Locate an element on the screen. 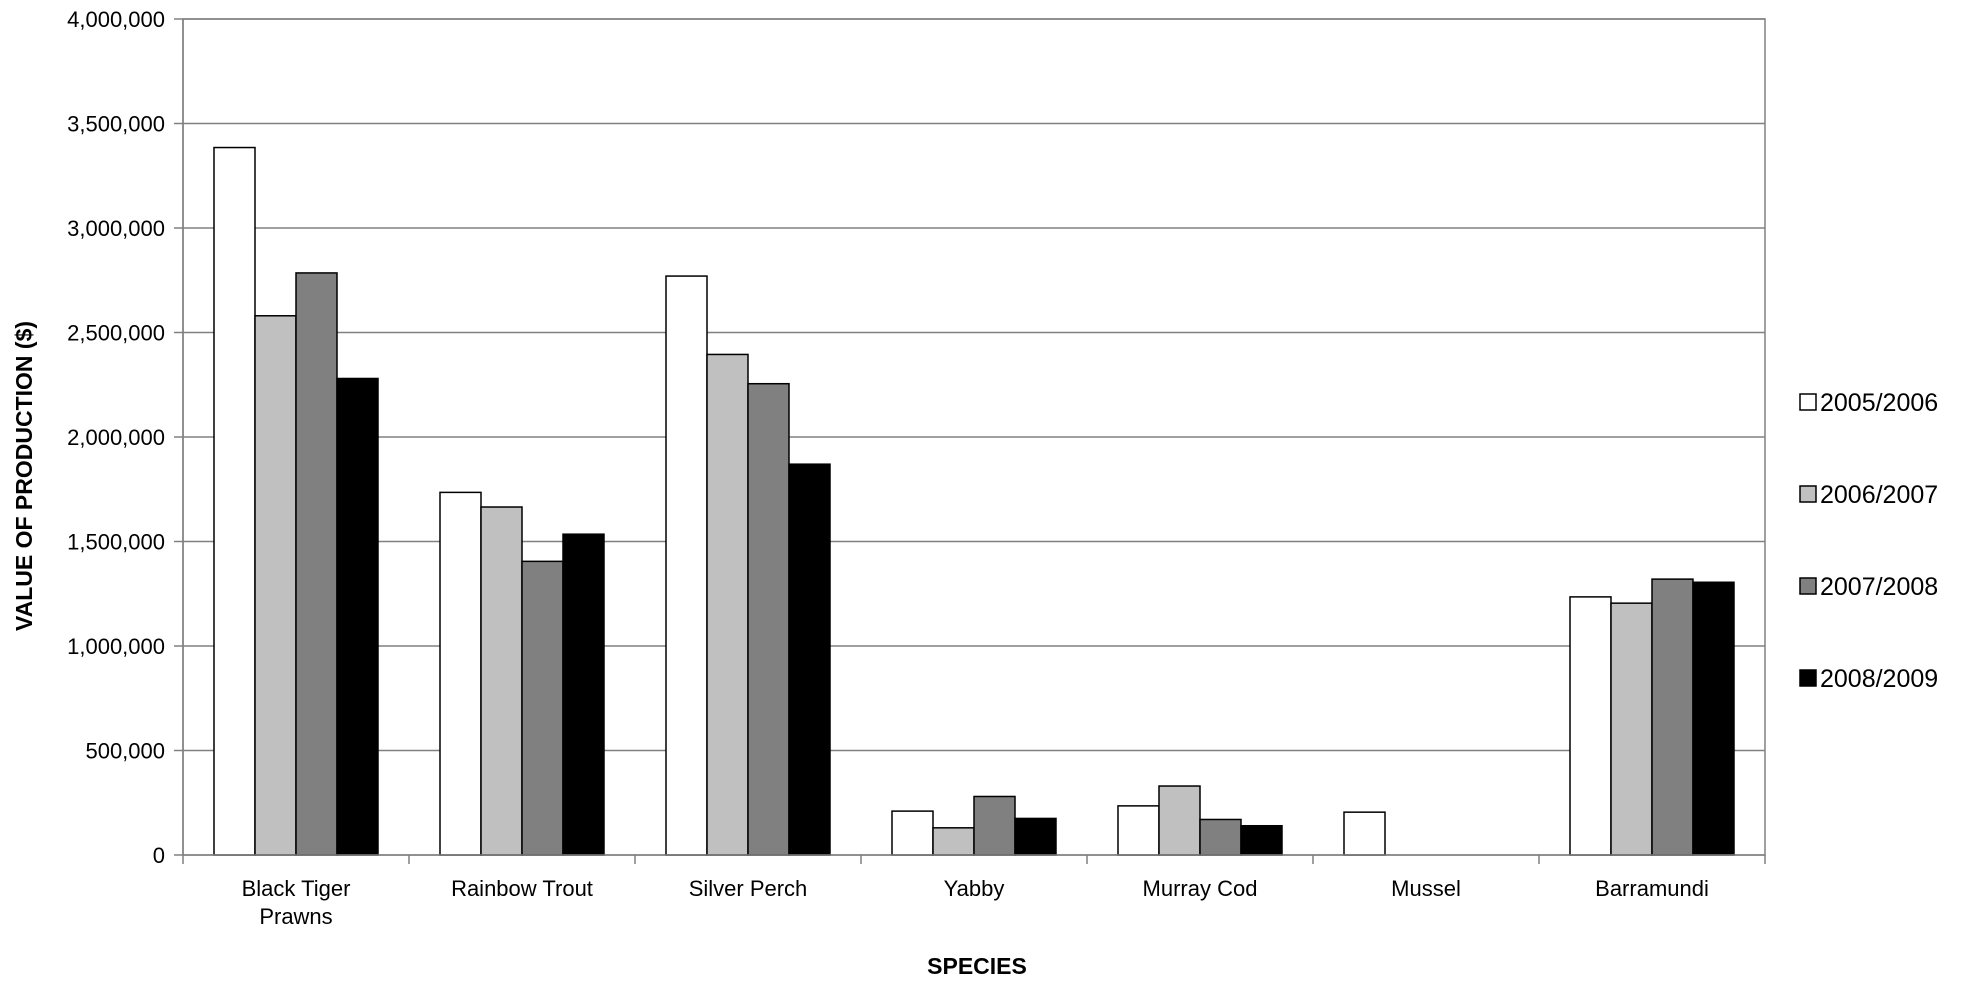  y-tick-label: 2,000,000 is located at coordinates (116, 437).